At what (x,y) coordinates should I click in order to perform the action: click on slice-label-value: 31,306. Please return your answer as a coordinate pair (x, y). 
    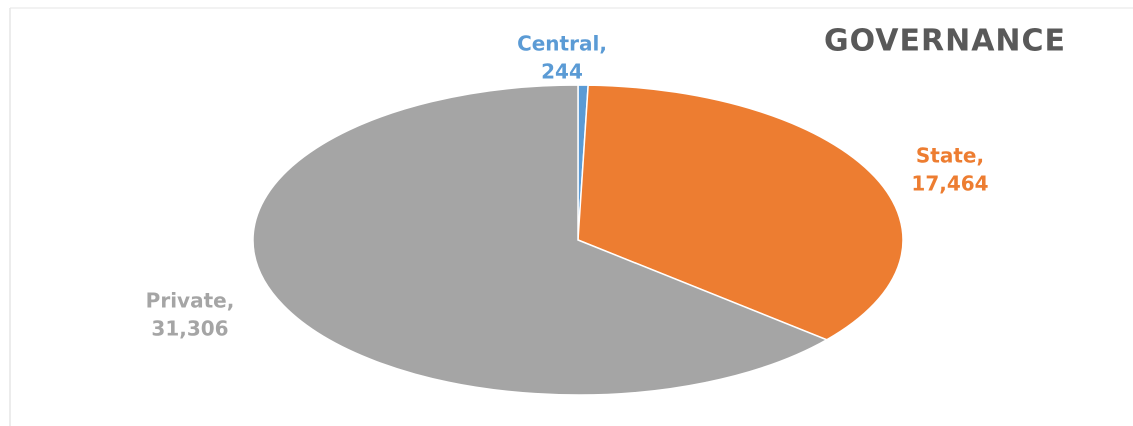
    Looking at the image, I should click on (189, 329).